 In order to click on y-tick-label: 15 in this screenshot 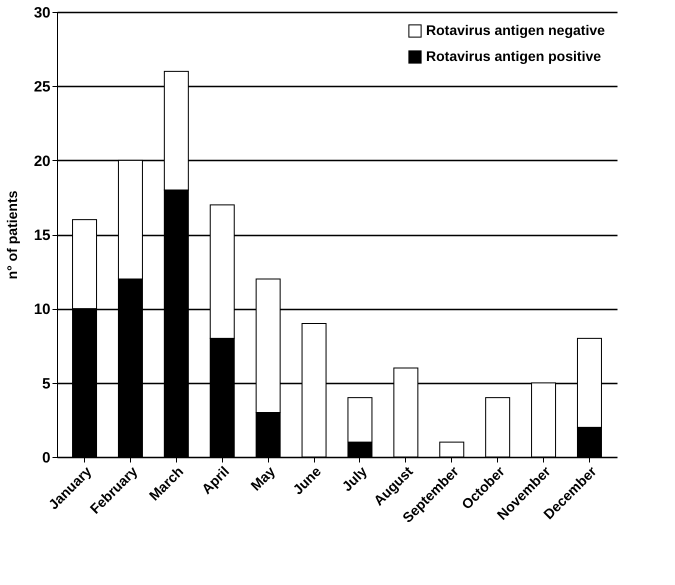, I will do `click(42, 235)`.